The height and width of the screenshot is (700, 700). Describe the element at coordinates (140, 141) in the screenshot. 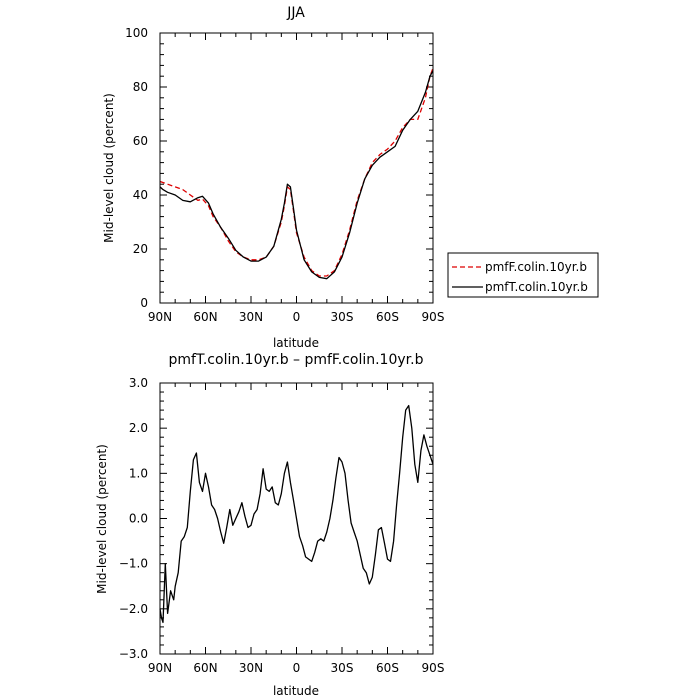

I see `y-tick-label: 60` at that location.